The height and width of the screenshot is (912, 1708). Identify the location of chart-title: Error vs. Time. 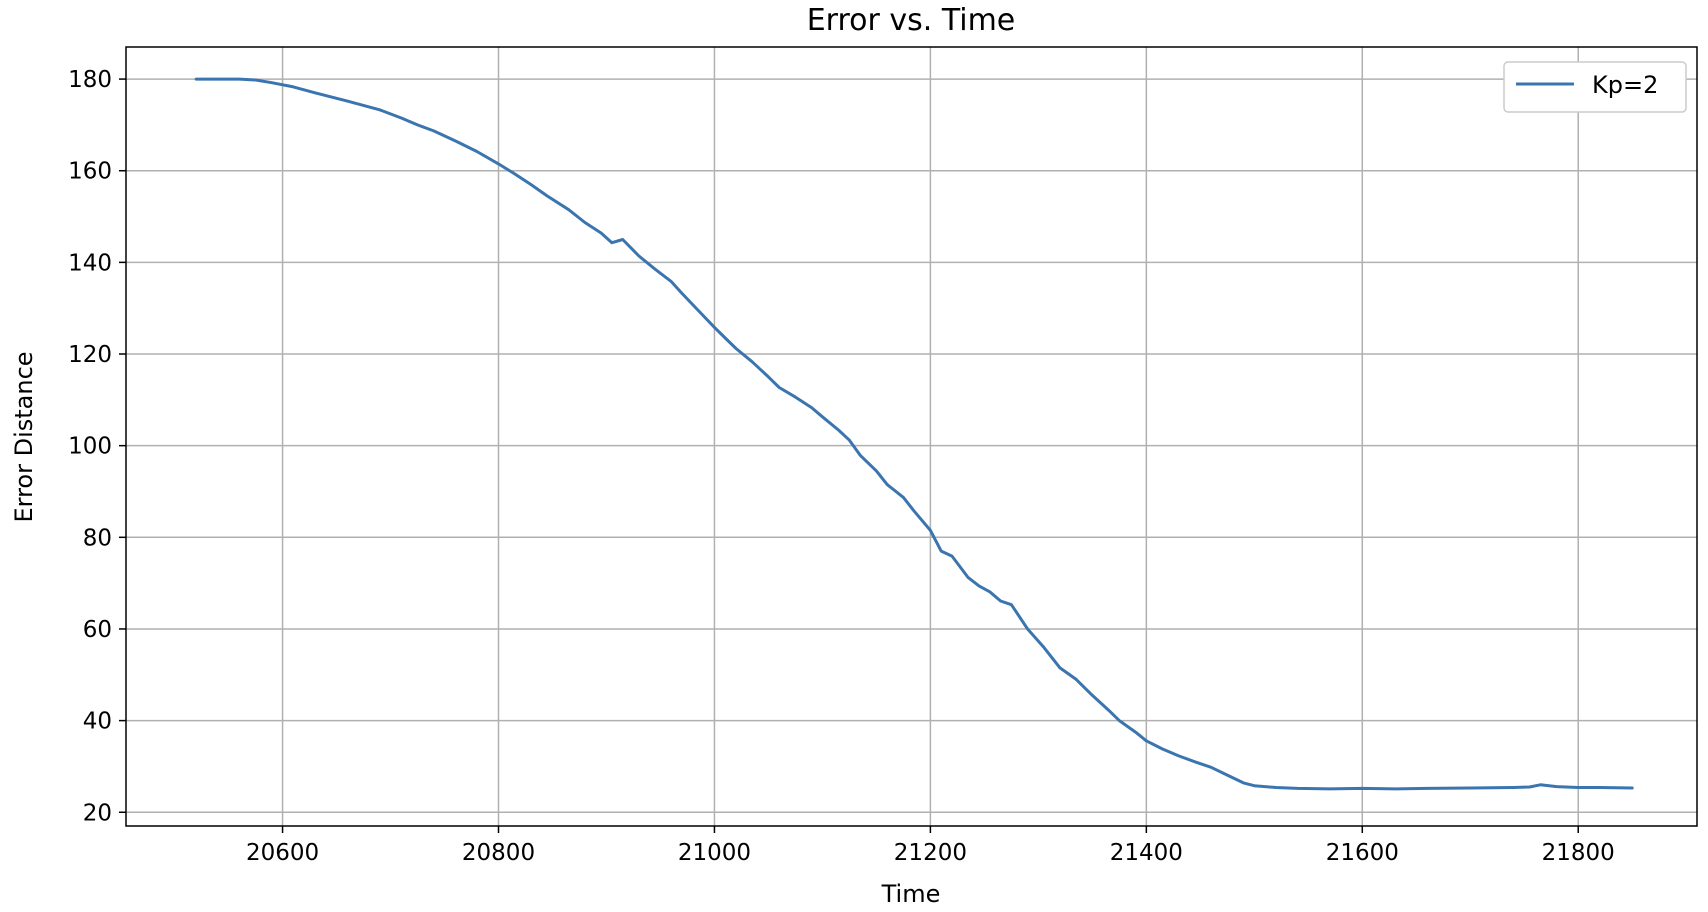
(911, 20).